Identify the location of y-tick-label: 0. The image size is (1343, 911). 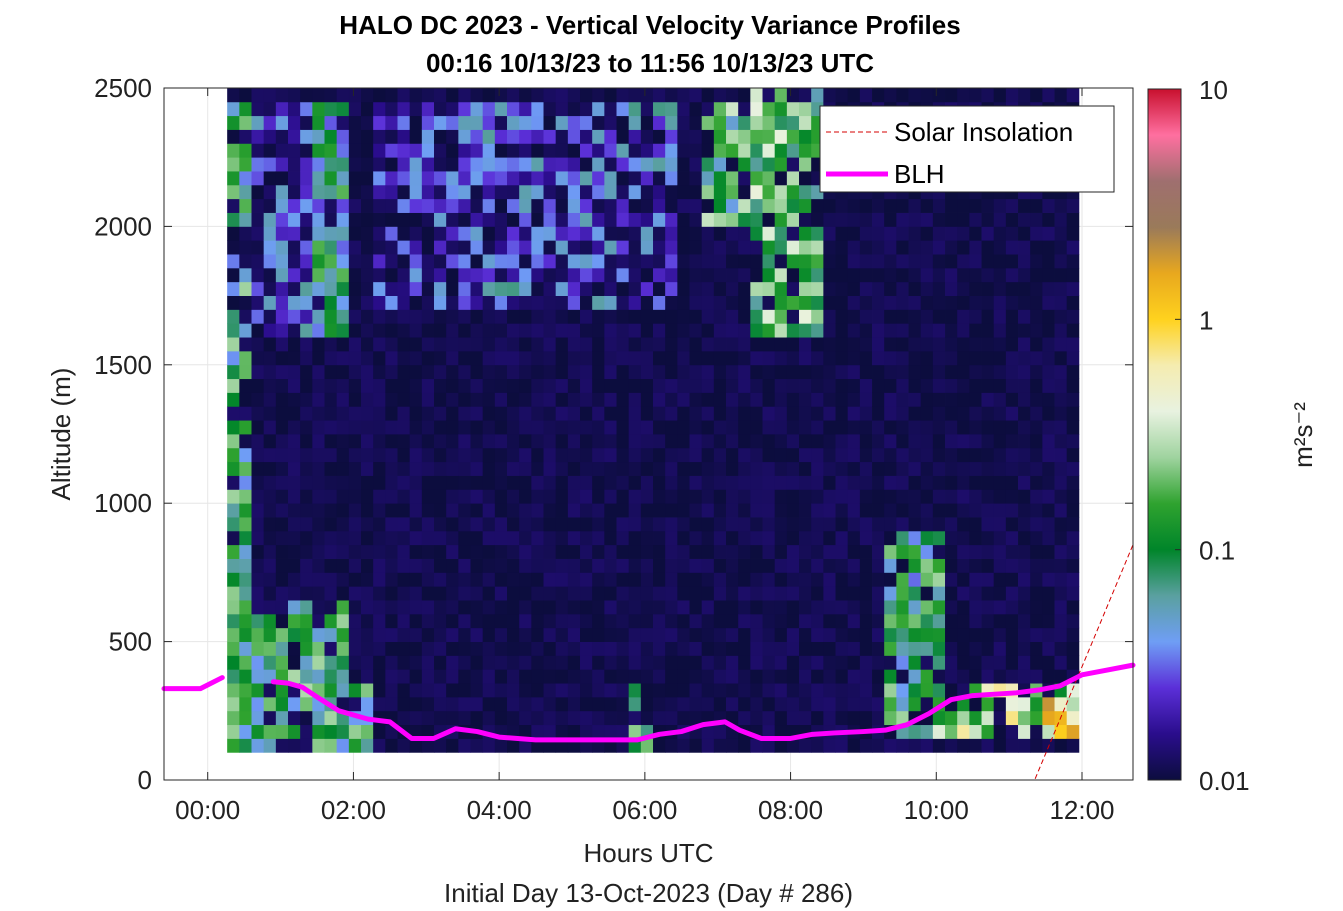
(145, 780).